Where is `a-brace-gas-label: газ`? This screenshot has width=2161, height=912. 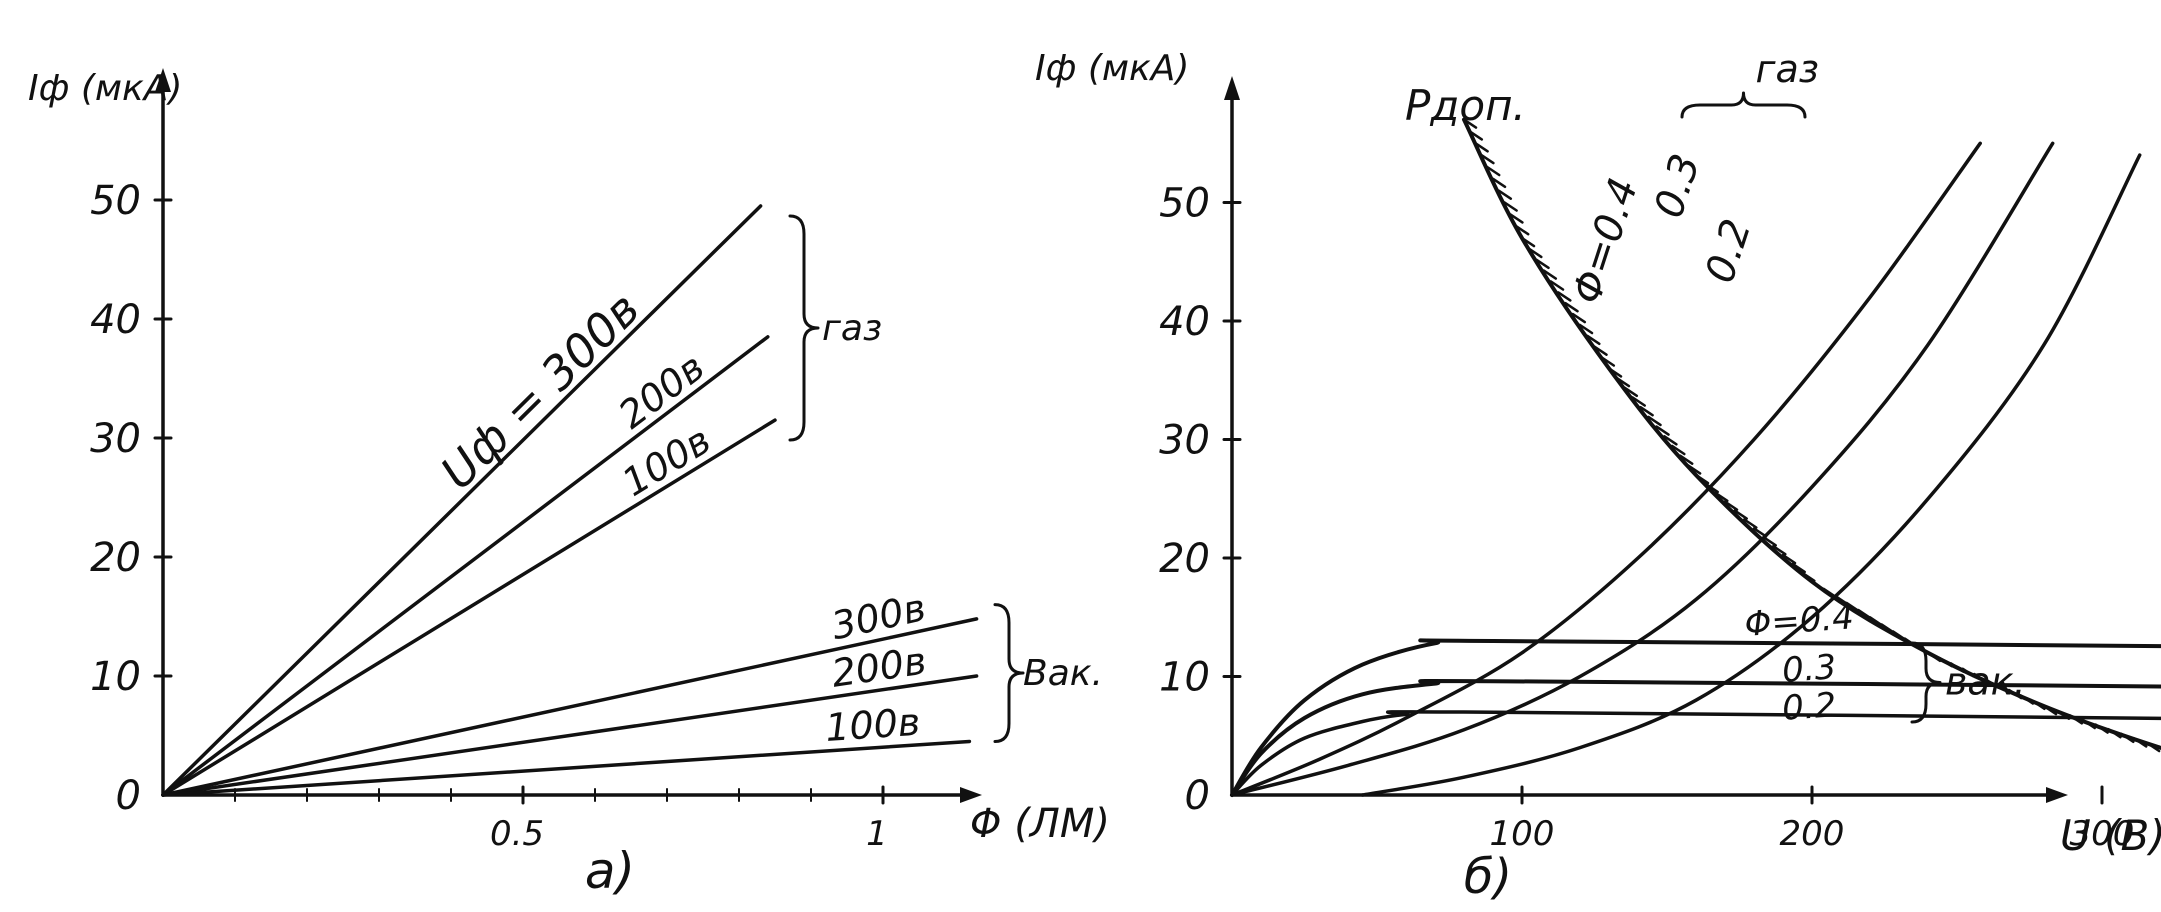
a-brace-gas-label: газ is located at coordinates (852, 328).